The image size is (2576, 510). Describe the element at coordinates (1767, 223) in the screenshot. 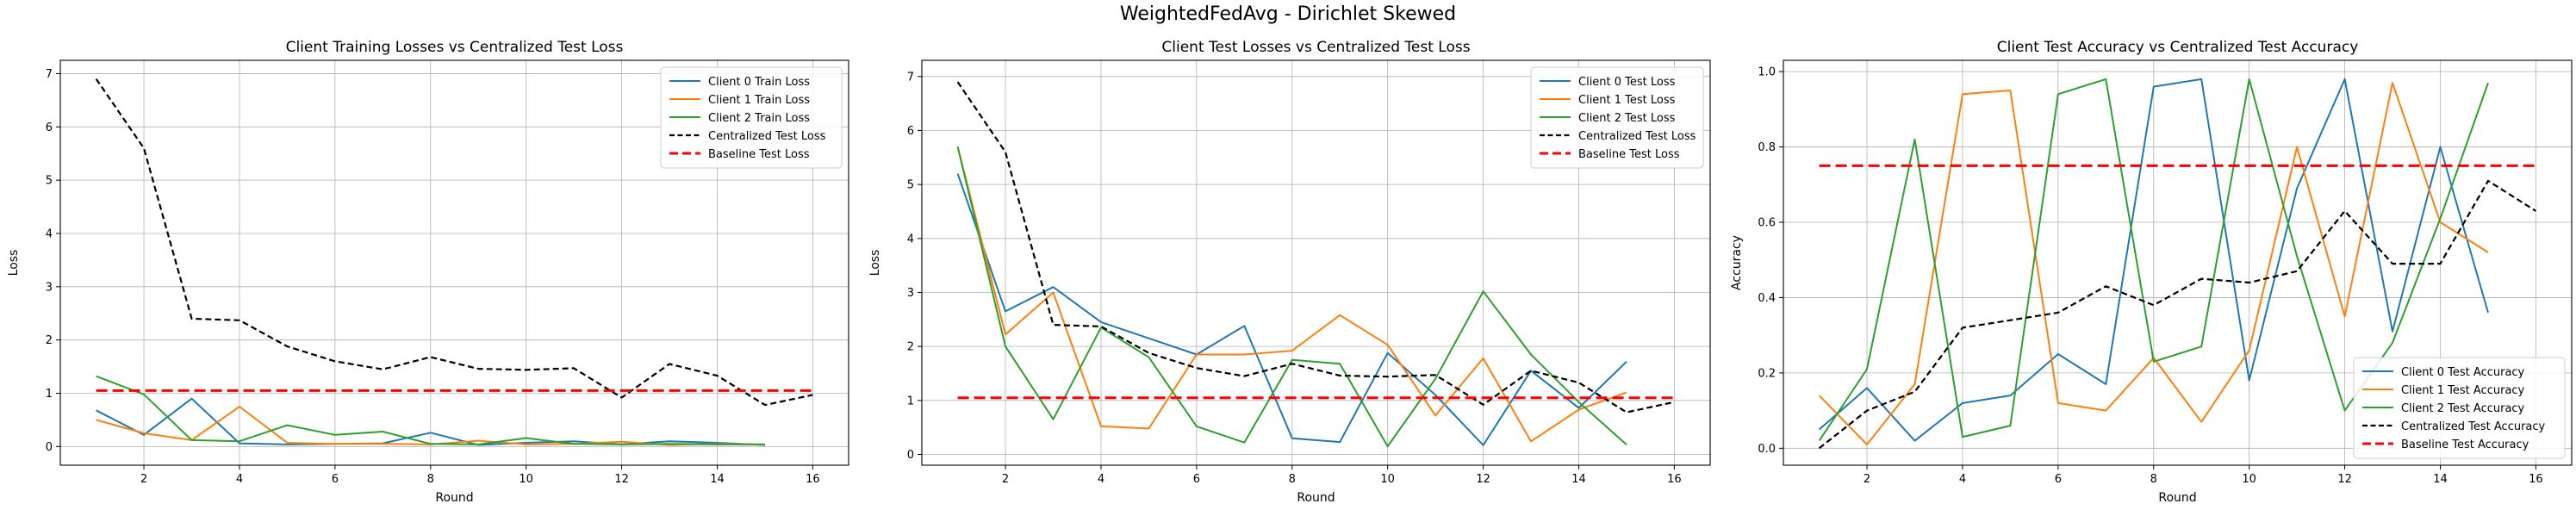

I see `y-tick-label: 0.6` at that location.